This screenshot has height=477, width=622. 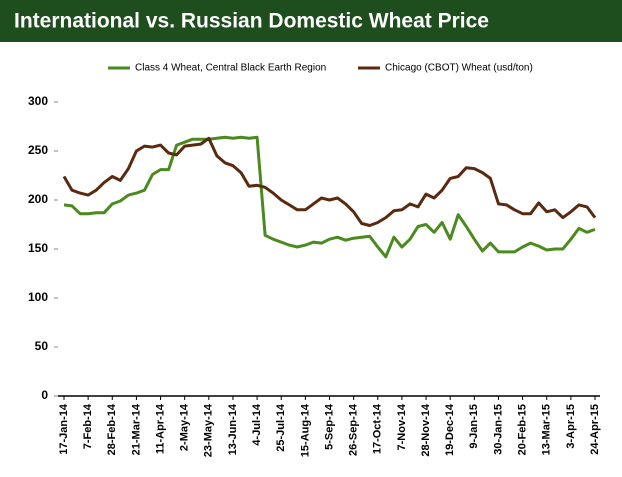 What do you see at coordinates (233, 429) in the screenshot?
I see `x-tick-label: 13-Jun-14` at bounding box center [233, 429].